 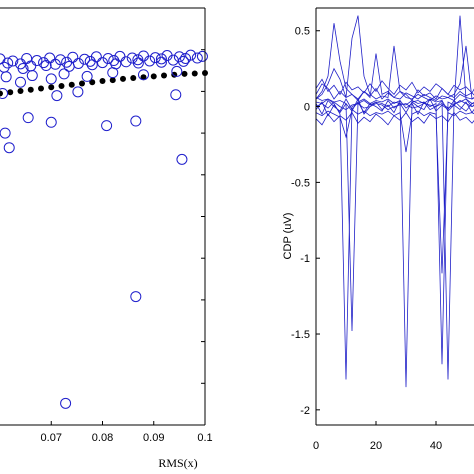 I want to click on left-x-tick-label-1: 0.08, so click(x=102, y=438).